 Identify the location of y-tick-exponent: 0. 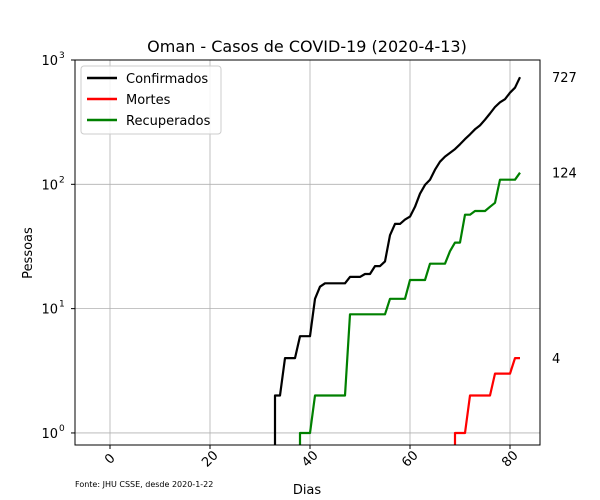
(62, 429).